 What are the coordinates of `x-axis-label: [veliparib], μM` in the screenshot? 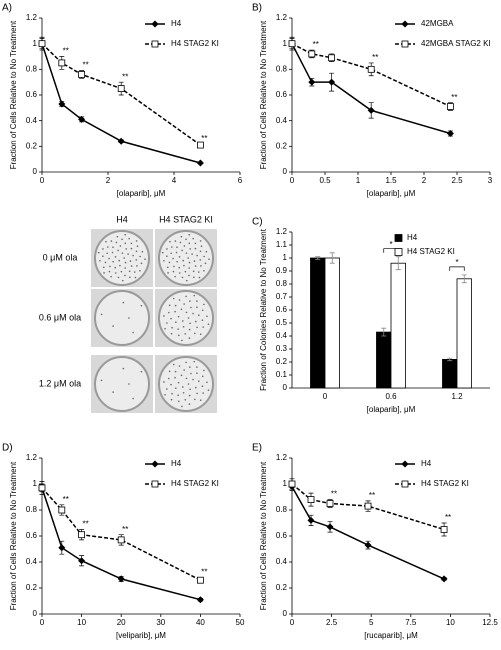 It's located at (141, 635).